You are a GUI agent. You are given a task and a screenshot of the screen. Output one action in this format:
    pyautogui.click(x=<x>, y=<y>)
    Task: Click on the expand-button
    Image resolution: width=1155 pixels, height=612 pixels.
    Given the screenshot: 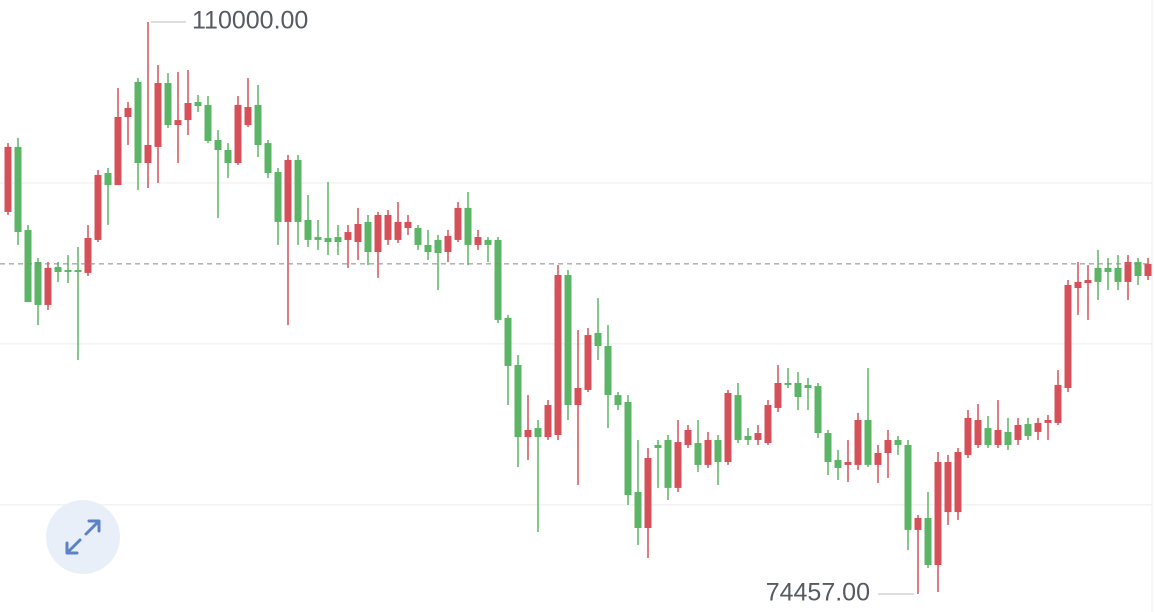 What is the action you would take?
    pyautogui.click(x=83, y=537)
    